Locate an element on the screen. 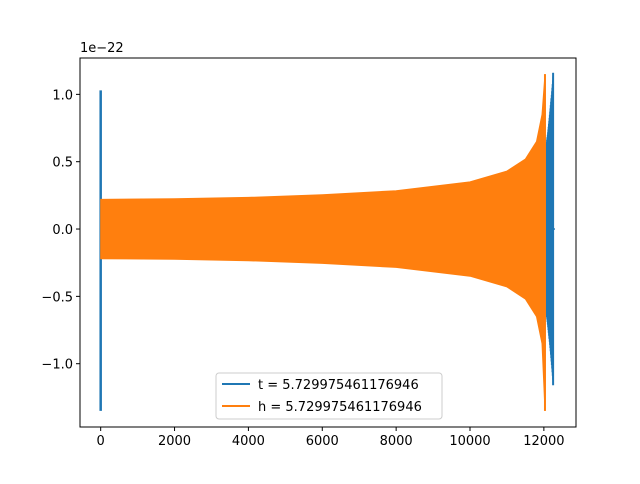 This screenshot has width=640, height=484. legend-label-h: h = 5.729975461176946 is located at coordinates (340, 407).